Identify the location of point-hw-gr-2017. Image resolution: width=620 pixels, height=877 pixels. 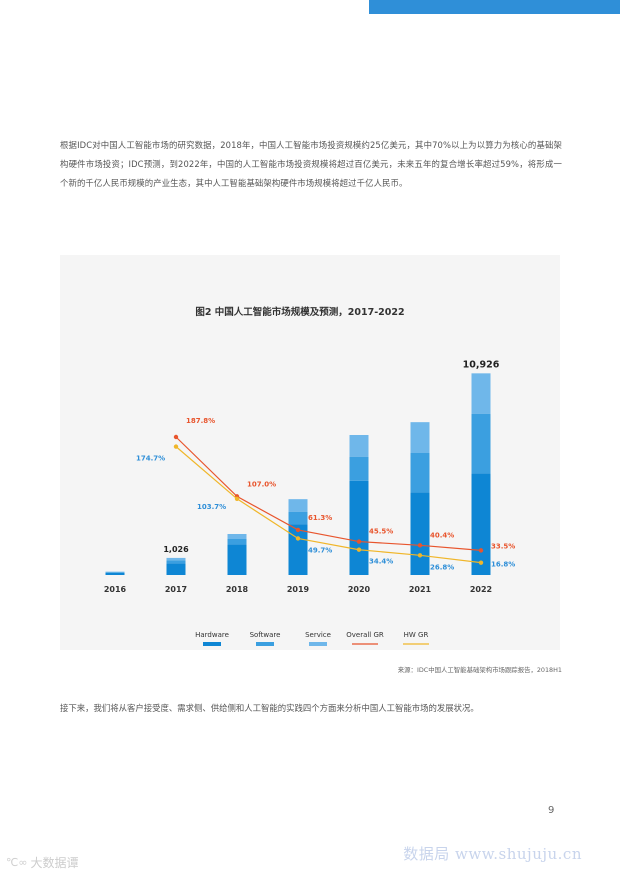
(176, 446).